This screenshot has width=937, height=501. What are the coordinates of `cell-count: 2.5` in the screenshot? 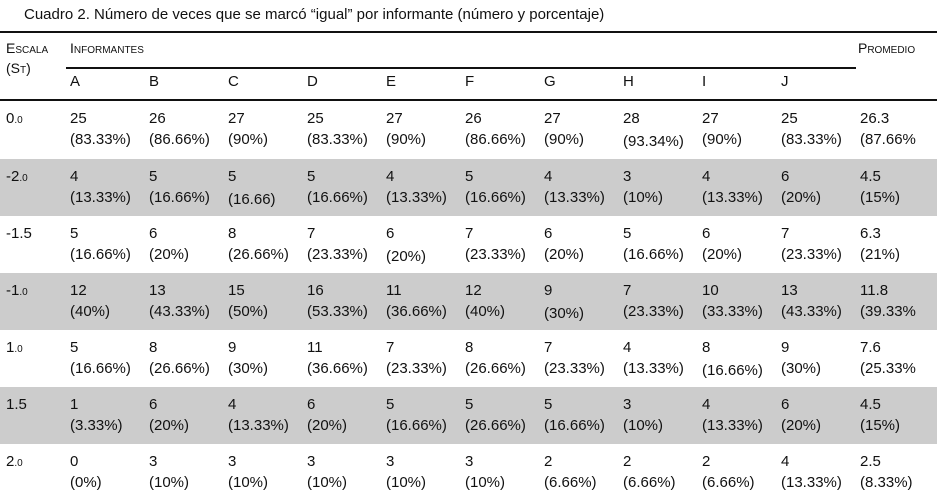 It's located at (870, 461).